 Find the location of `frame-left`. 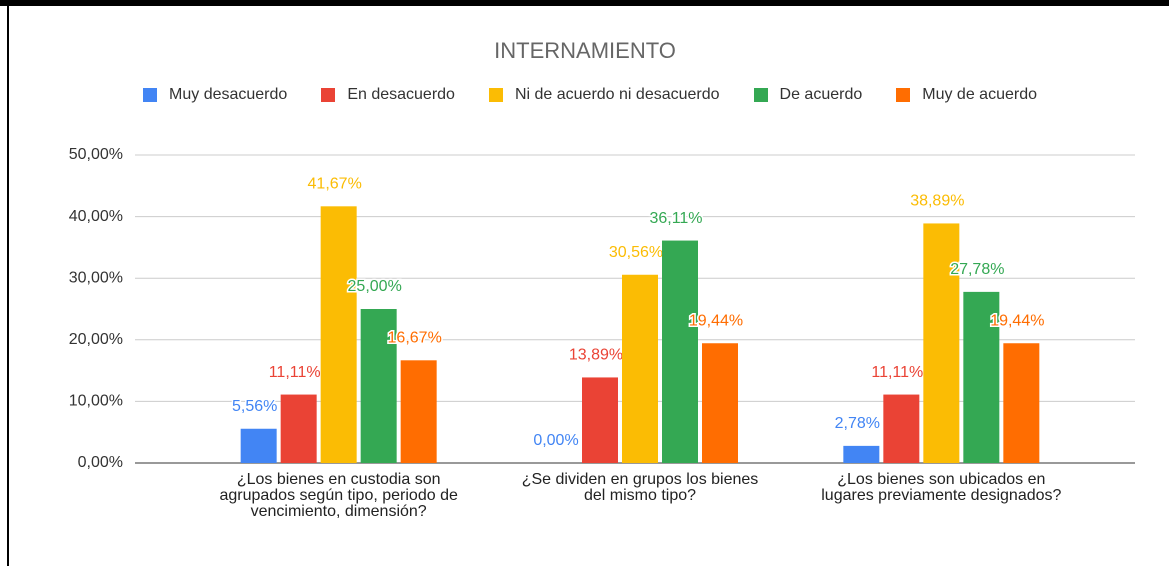

frame-left is located at coordinates (8, 283).